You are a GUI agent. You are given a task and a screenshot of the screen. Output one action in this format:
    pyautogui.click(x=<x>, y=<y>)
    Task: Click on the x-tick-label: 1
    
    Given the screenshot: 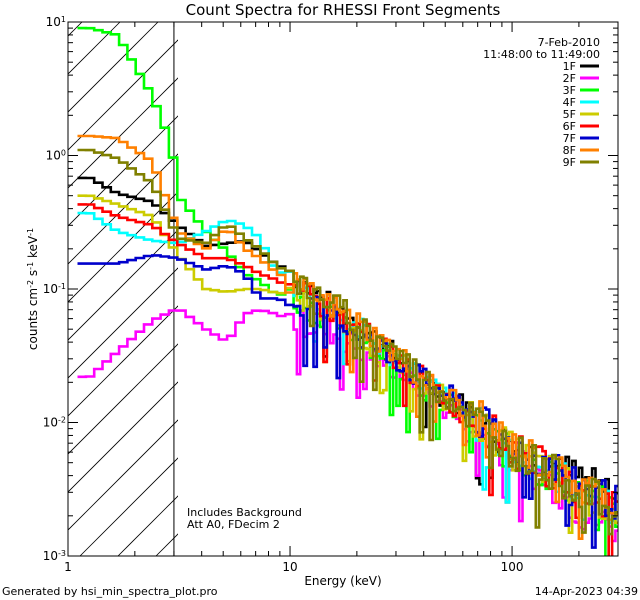 What is the action you would take?
    pyautogui.click(x=68, y=567)
    